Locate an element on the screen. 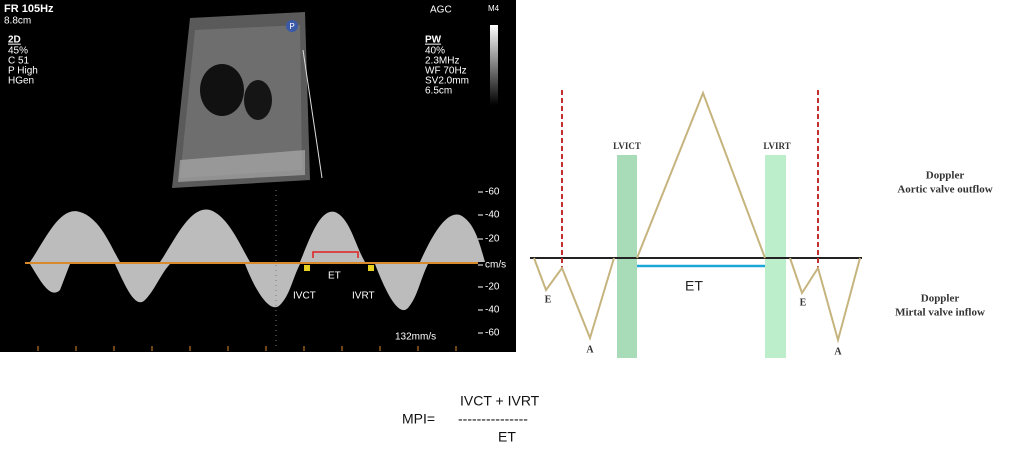  ivrt-marker is located at coordinates (371, 268).